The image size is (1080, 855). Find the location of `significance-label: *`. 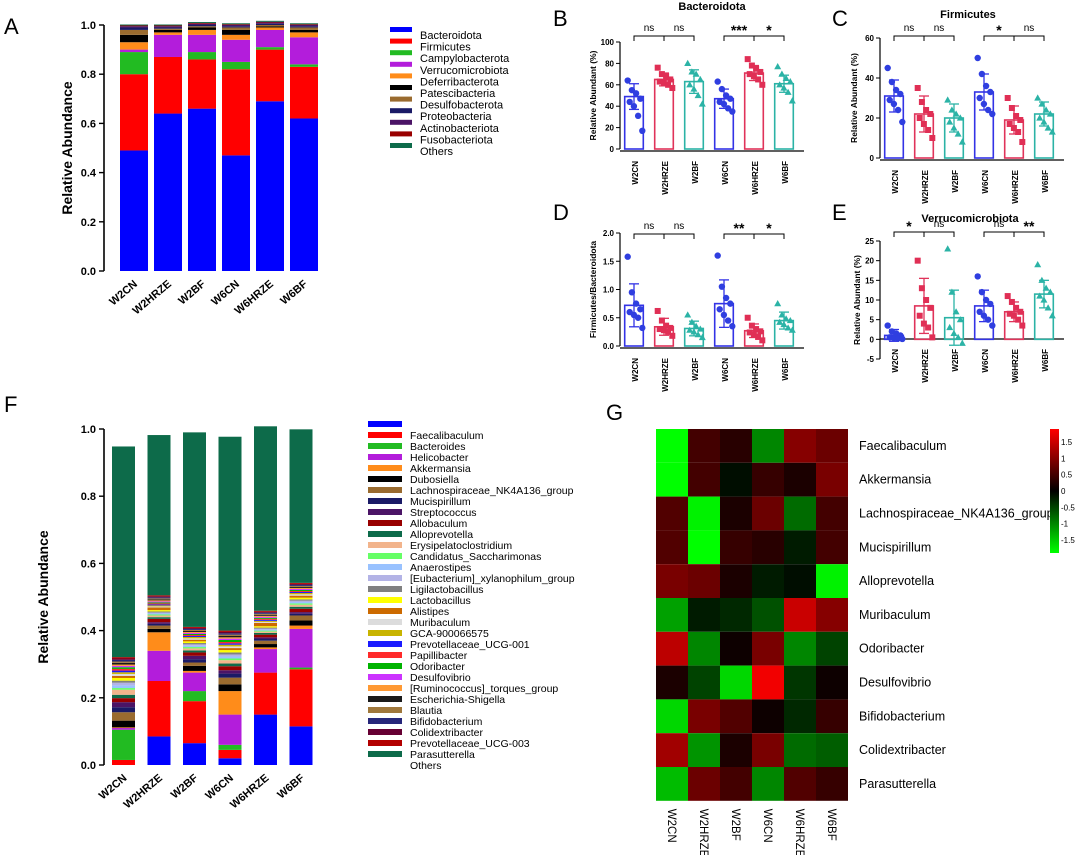

significance-label: * is located at coordinates (999, 30).